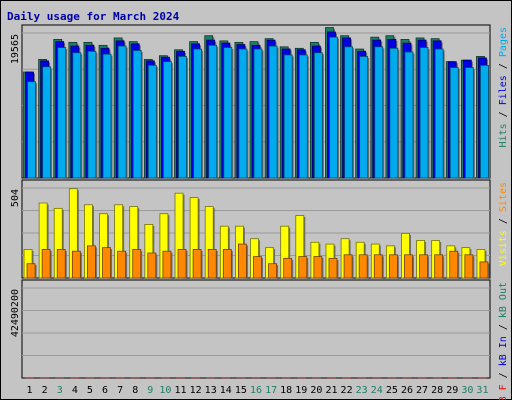 Image resolution: width=512 pixels, height=400 pixels. Describe the element at coordinates (301, 390) in the screenshot. I see `x-tick-label: 19` at that location.